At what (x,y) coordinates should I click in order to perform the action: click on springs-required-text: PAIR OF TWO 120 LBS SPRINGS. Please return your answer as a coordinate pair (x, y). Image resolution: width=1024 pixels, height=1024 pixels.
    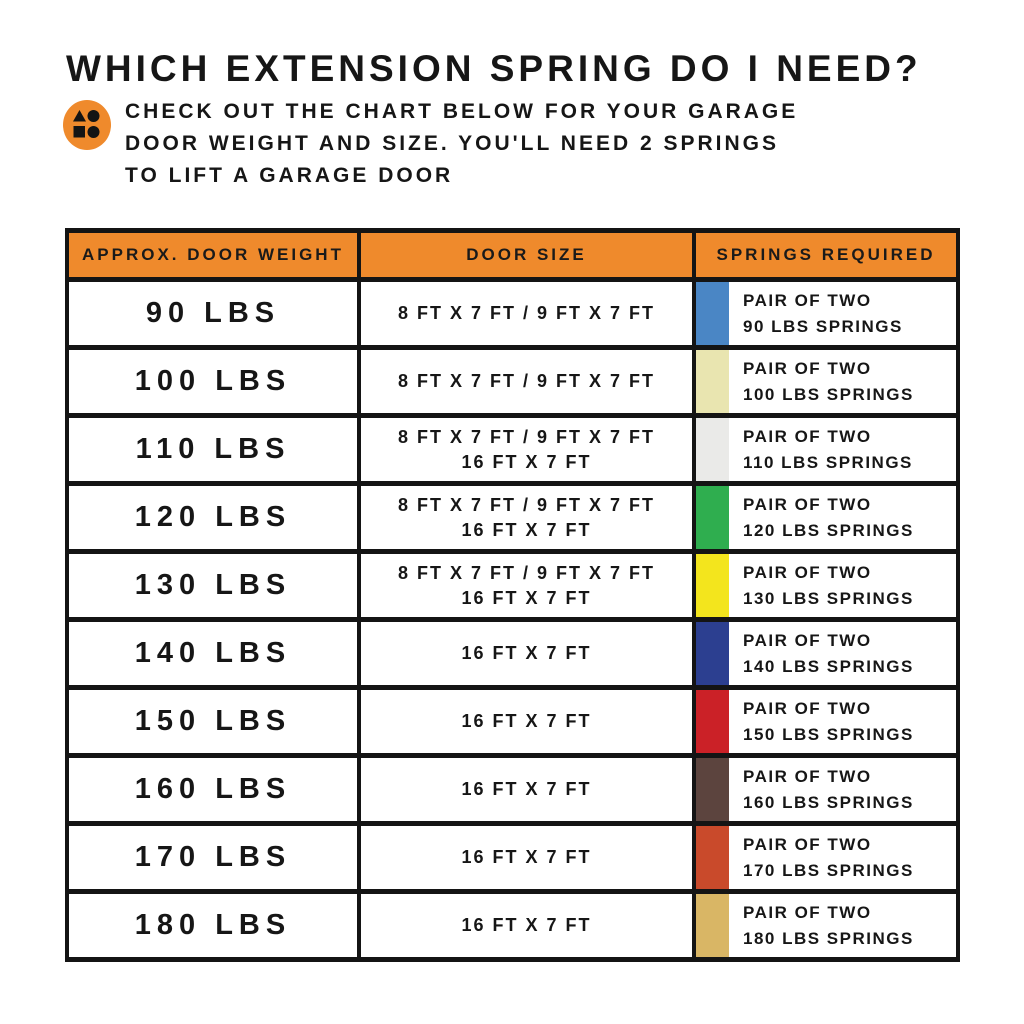
    Looking at the image, I should click on (826, 518).